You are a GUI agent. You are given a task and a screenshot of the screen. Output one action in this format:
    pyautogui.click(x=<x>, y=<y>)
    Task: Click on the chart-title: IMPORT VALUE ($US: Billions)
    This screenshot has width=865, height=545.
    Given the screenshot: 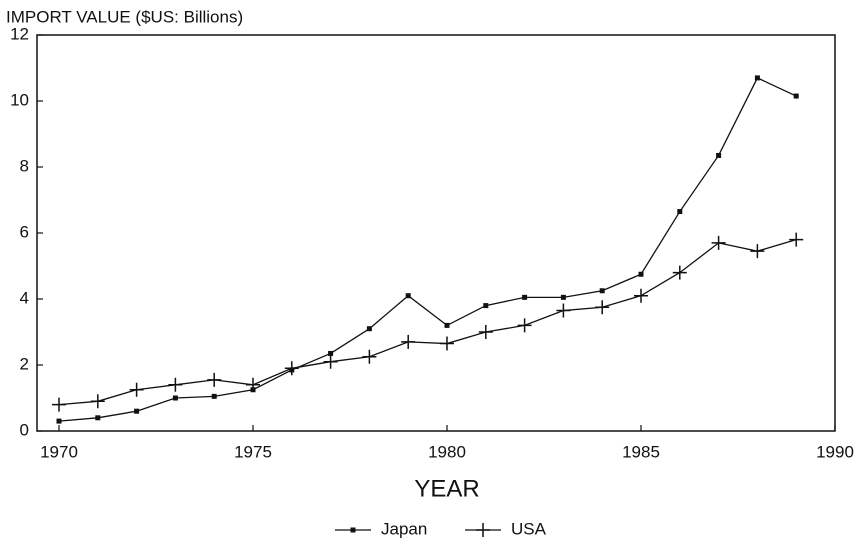 What is the action you would take?
    pyautogui.click(x=124, y=16)
    